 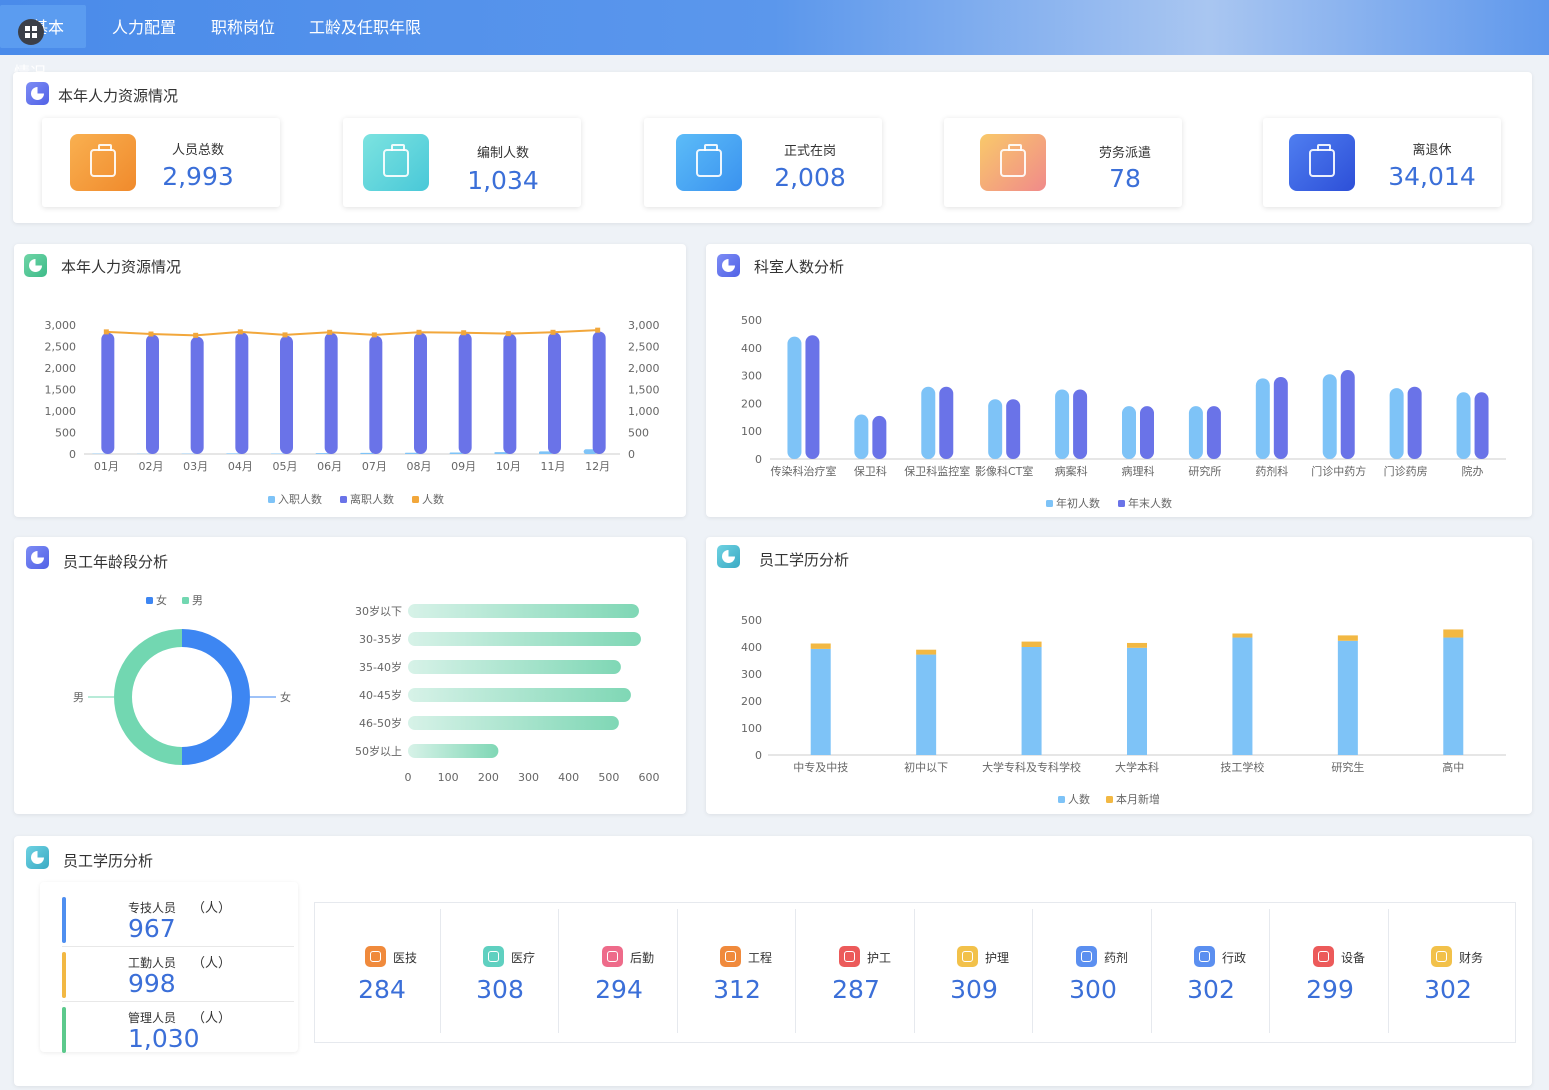 What do you see at coordinates (178, 924) in the screenshot?
I see `staff-item-technical: 专技人员 （人） 967` at bounding box center [178, 924].